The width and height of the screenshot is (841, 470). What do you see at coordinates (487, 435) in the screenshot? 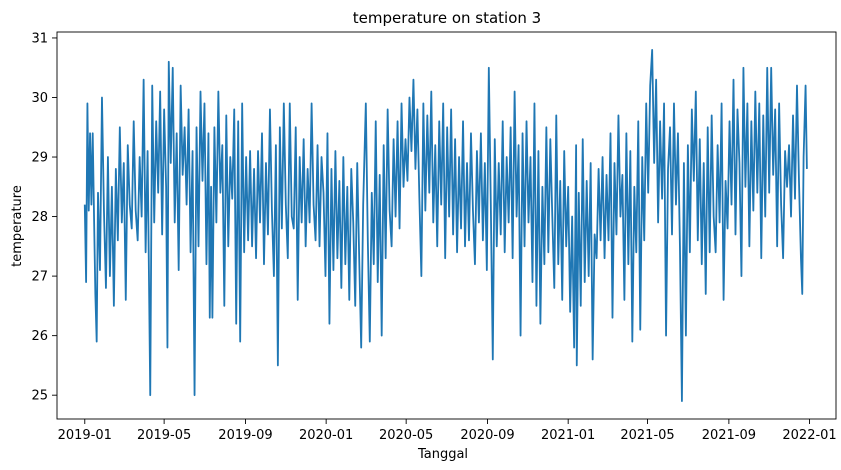
I see `x-tick-label: 2020-09` at bounding box center [487, 435].